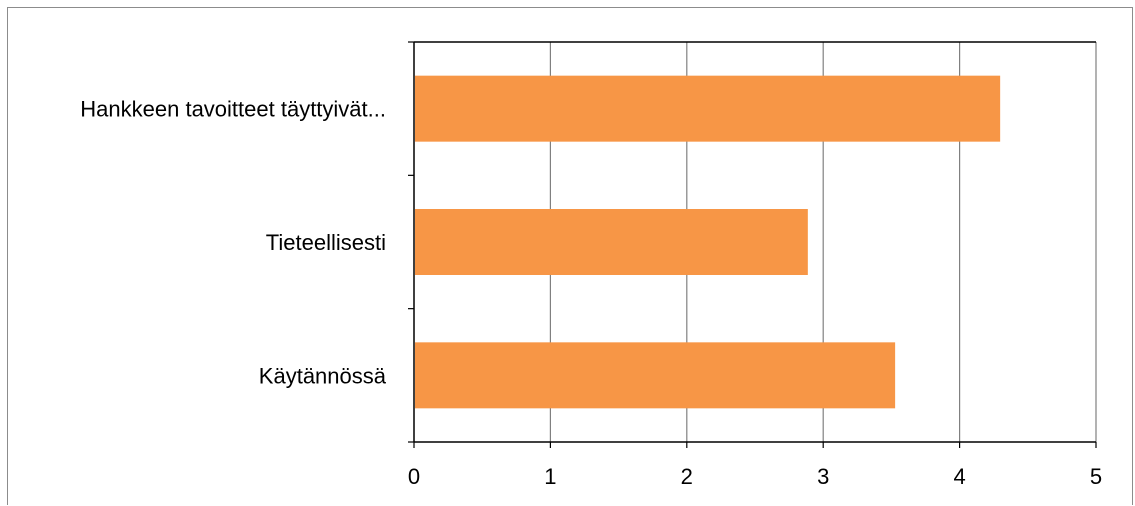  What do you see at coordinates (959, 476) in the screenshot?
I see `x-tick-label: 4` at bounding box center [959, 476].